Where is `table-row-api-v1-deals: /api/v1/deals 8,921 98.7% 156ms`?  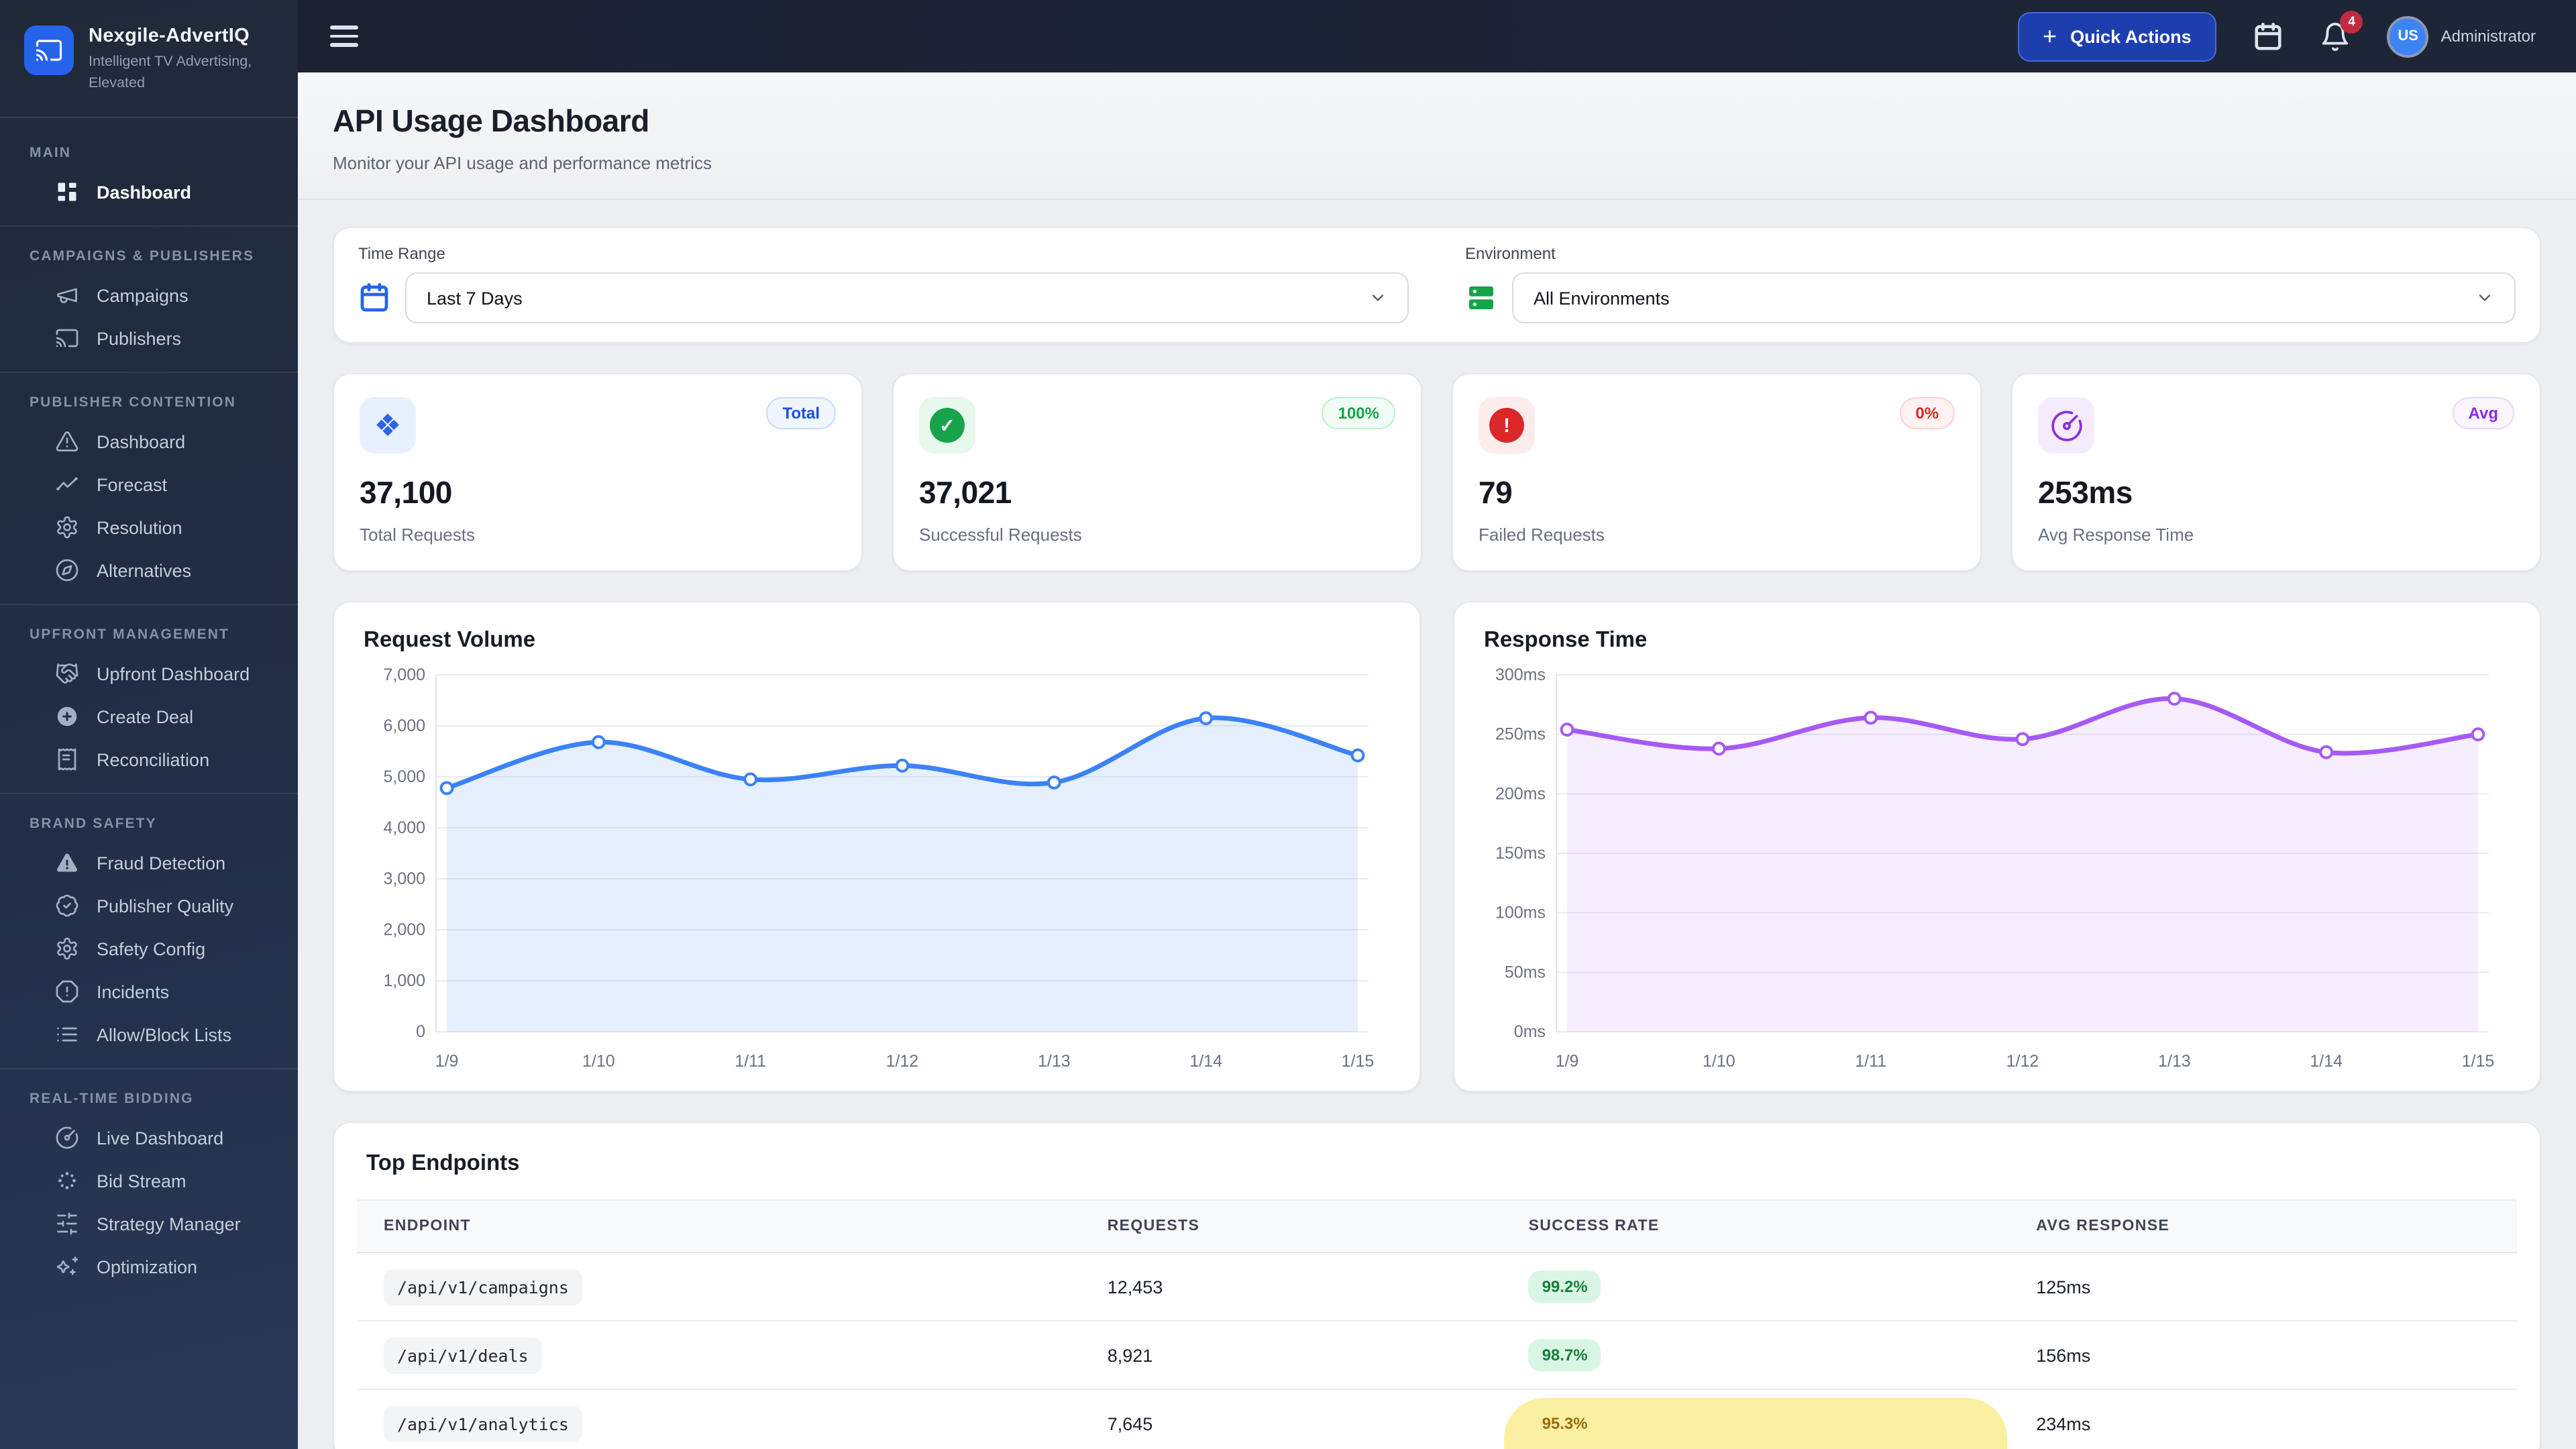 table-row-api-v1-deals: /api/v1/deals 8,921 98.7% 156ms is located at coordinates (1437, 1356).